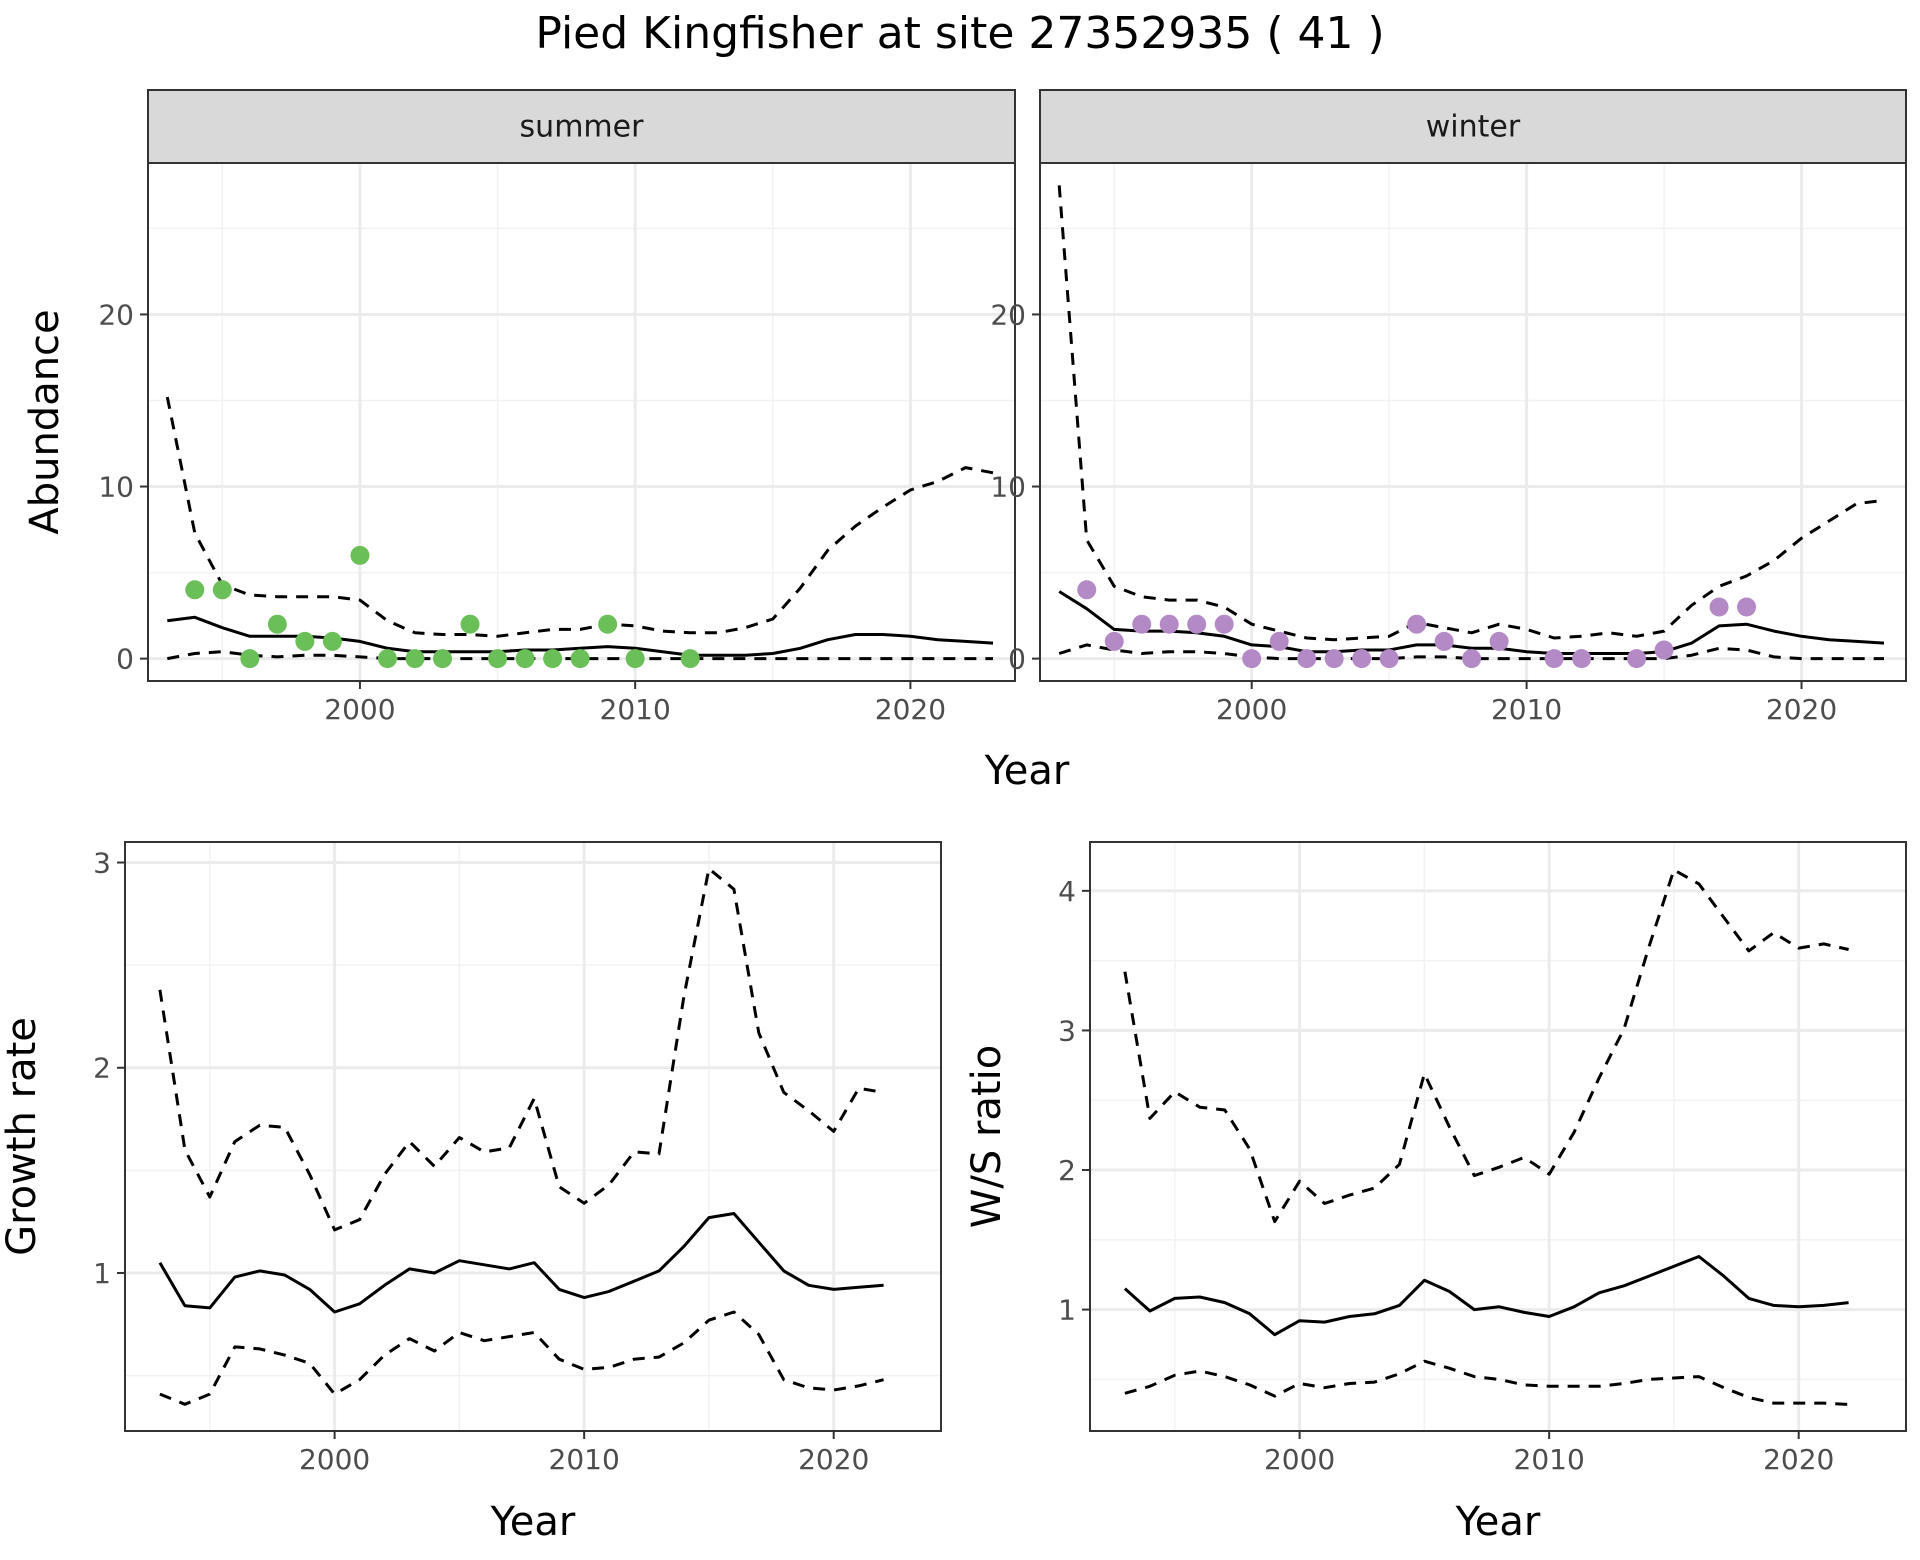 The image size is (1920, 1560). What do you see at coordinates (987, 1136) in the screenshot?
I see `y-axis-title: W/S ratio` at bounding box center [987, 1136].